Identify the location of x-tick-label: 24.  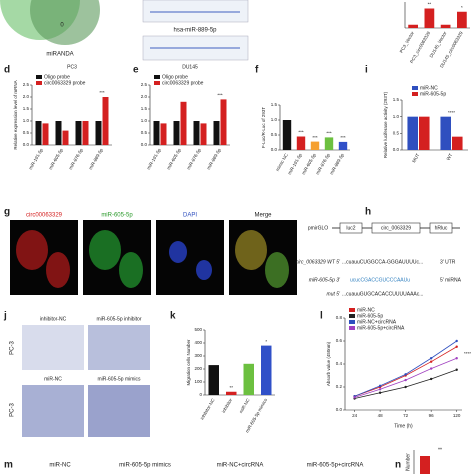
(355, 415).